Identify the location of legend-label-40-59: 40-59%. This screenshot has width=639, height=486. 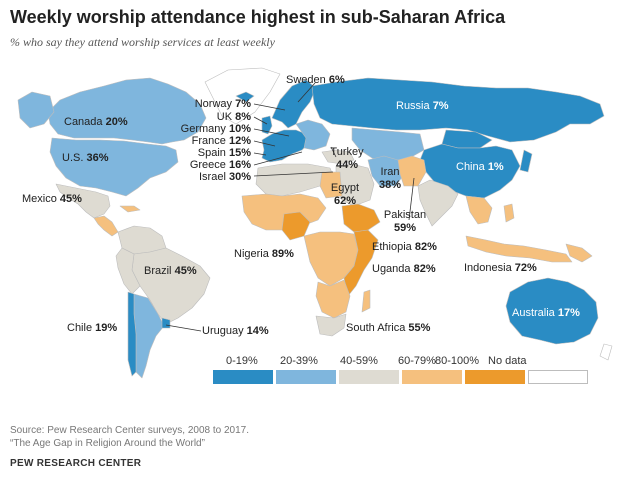
(359, 361).